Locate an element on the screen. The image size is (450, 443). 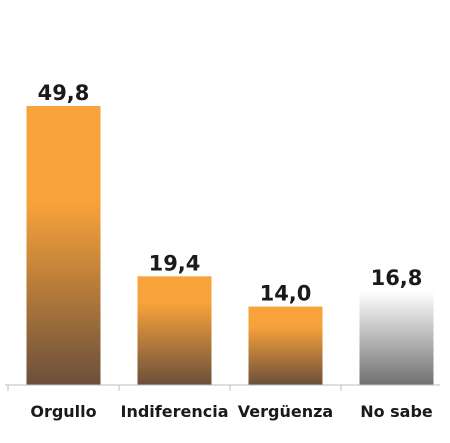
category-labels-group: Orgullo Indiferencia Vergüenza No sabe is located at coordinates (231, 411).